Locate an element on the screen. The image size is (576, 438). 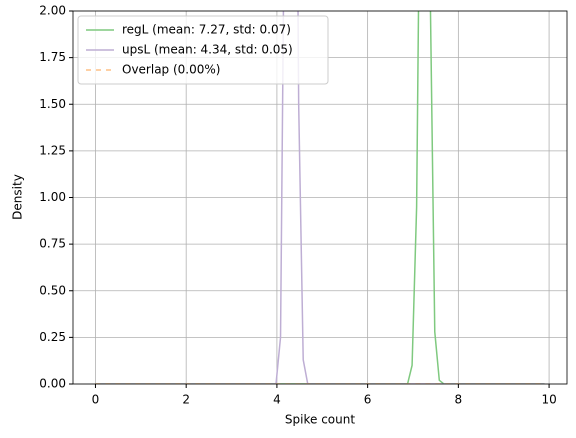
legend-label: regL (mean: 7.27, std: 0.07) is located at coordinates (206, 30).